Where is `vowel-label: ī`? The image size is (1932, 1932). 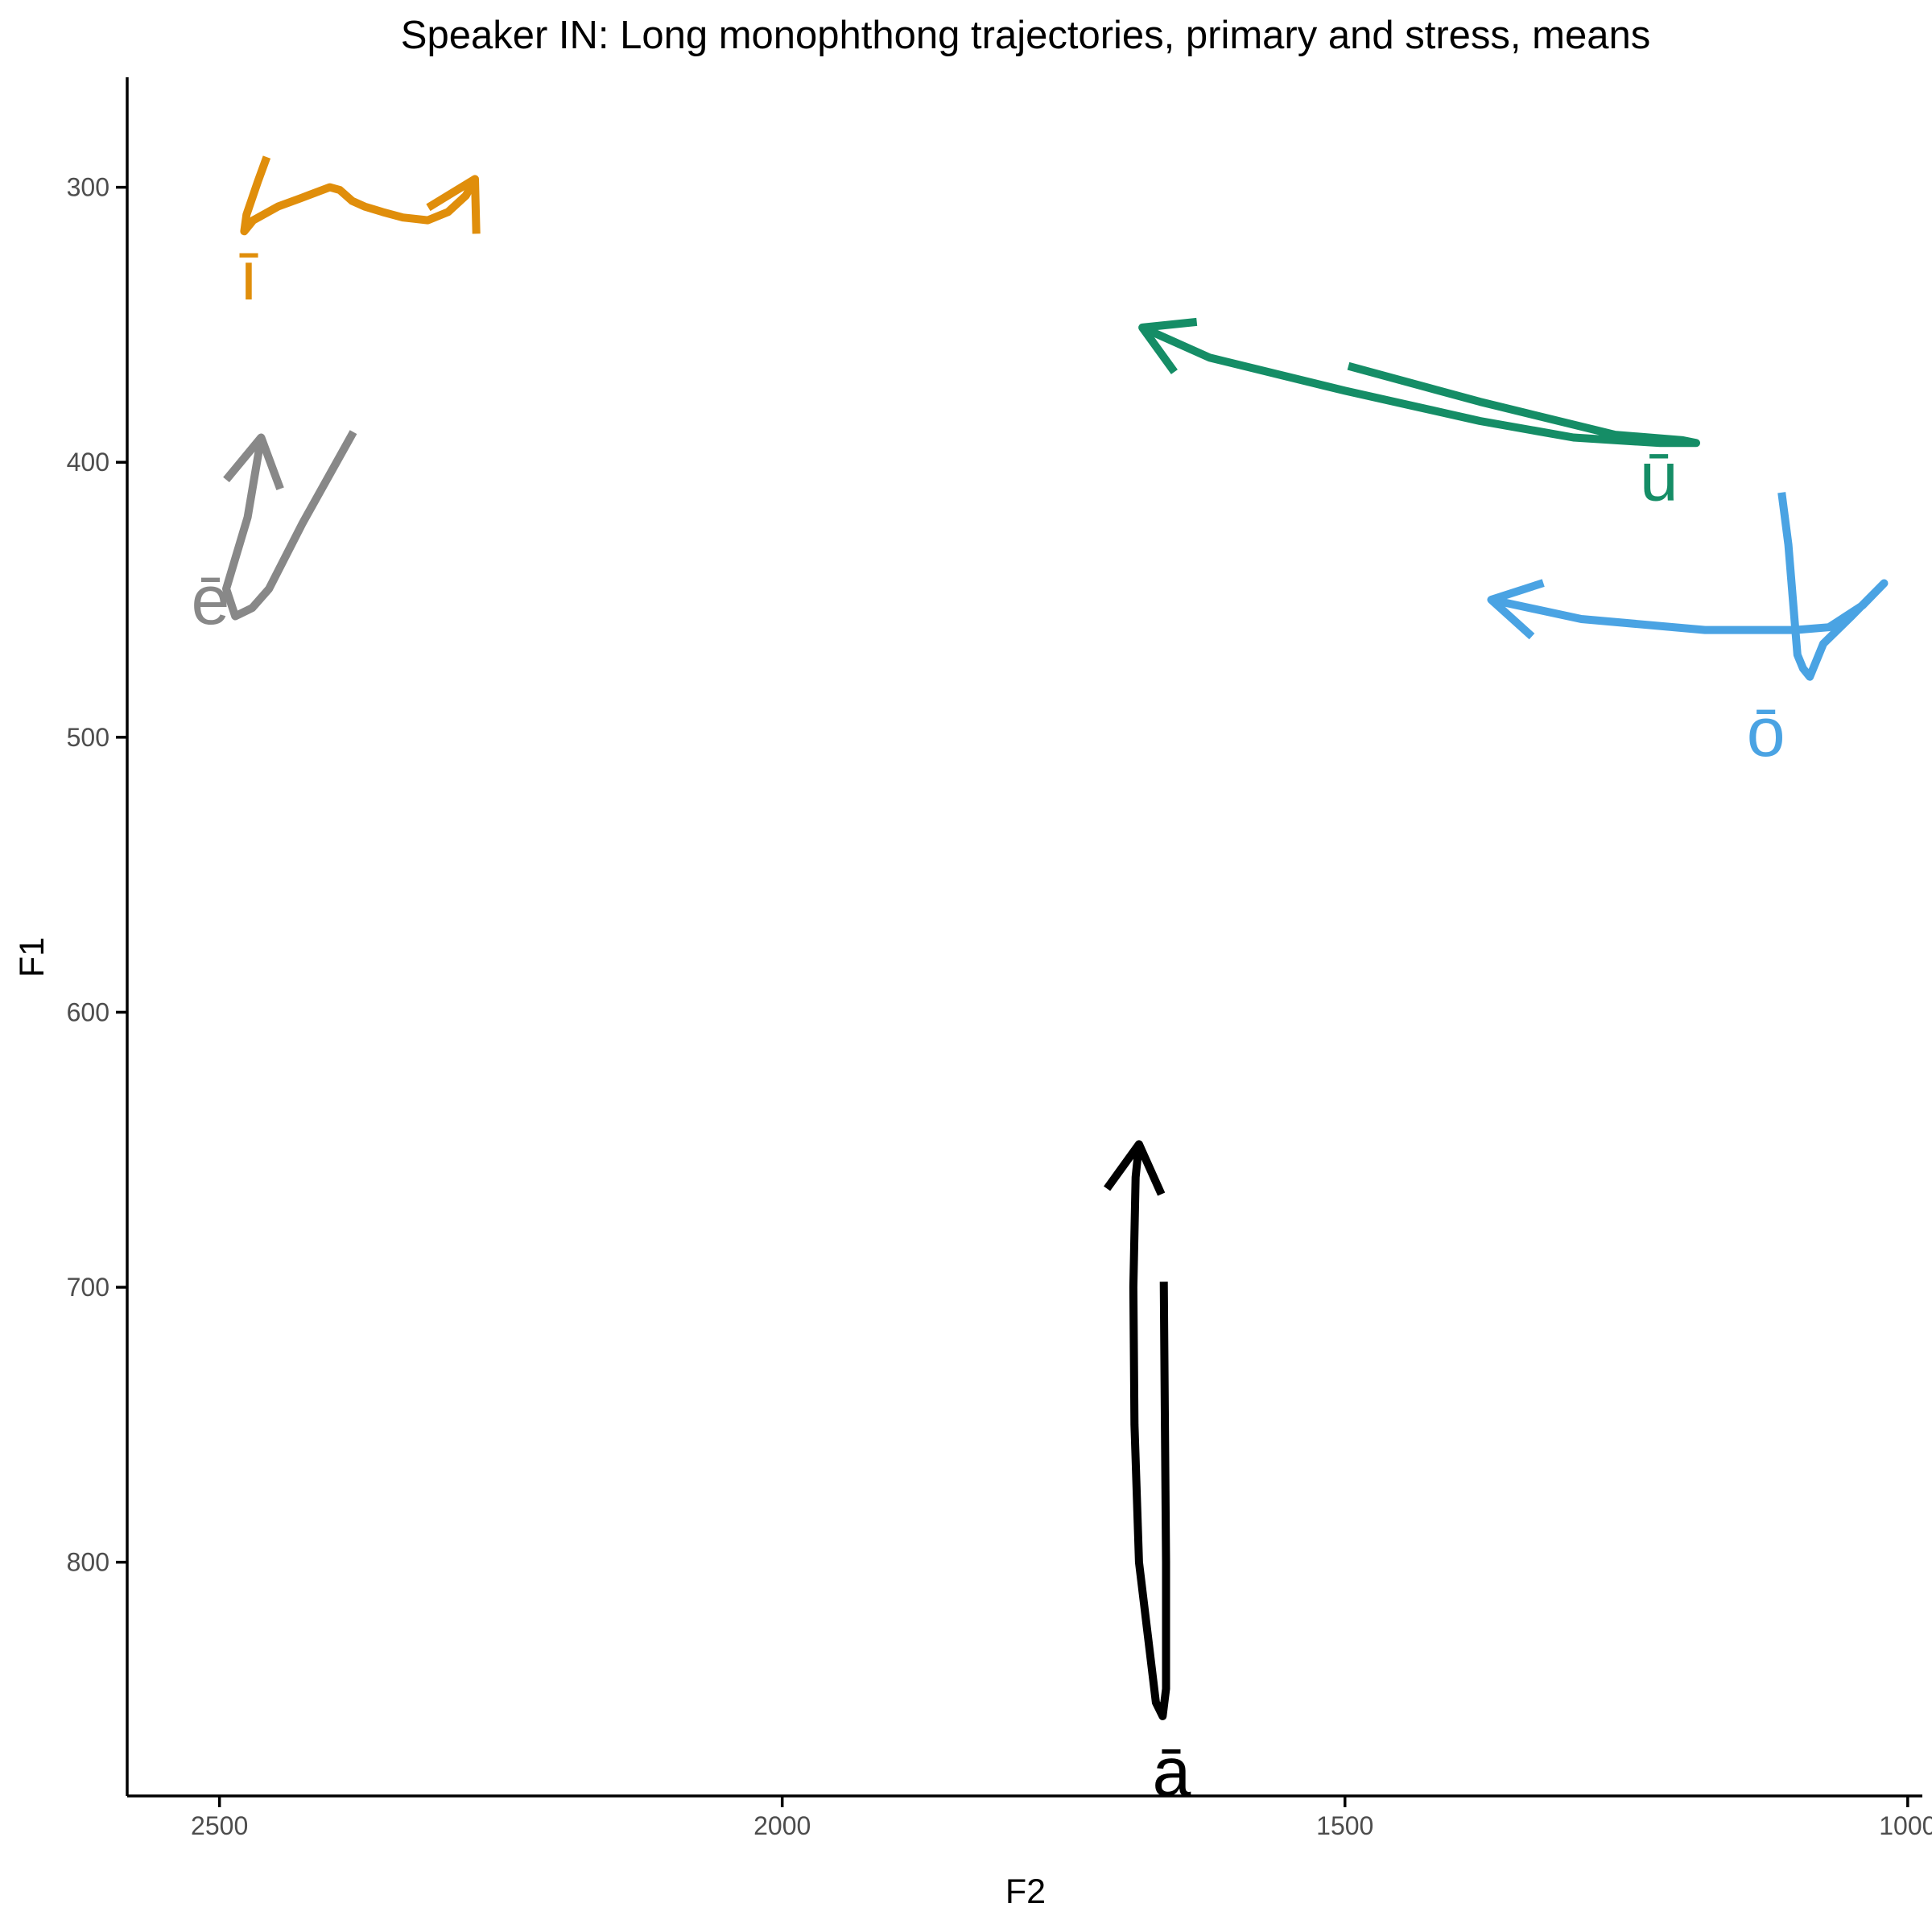
vowel-label: ī is located at coordinates (248, 276).